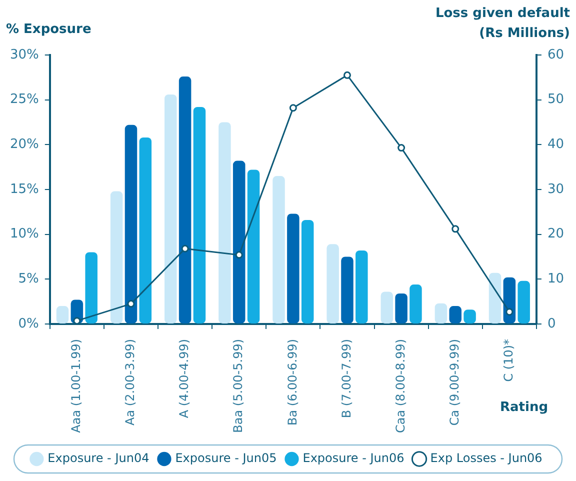 The image size is (576, 481). I want to click on y2-tick-label: 0, so click(551, 324).